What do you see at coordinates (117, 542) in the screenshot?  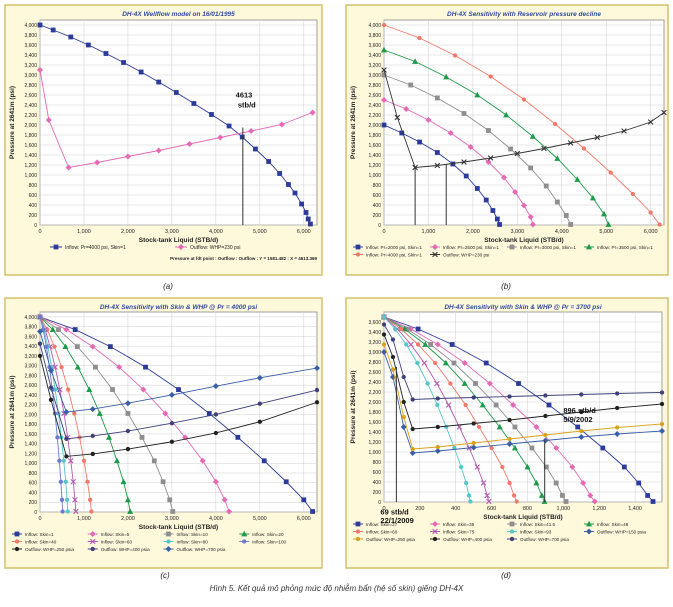 I see `legend-entry: Inflow: Skin=60` at bounding box center [117, 542].